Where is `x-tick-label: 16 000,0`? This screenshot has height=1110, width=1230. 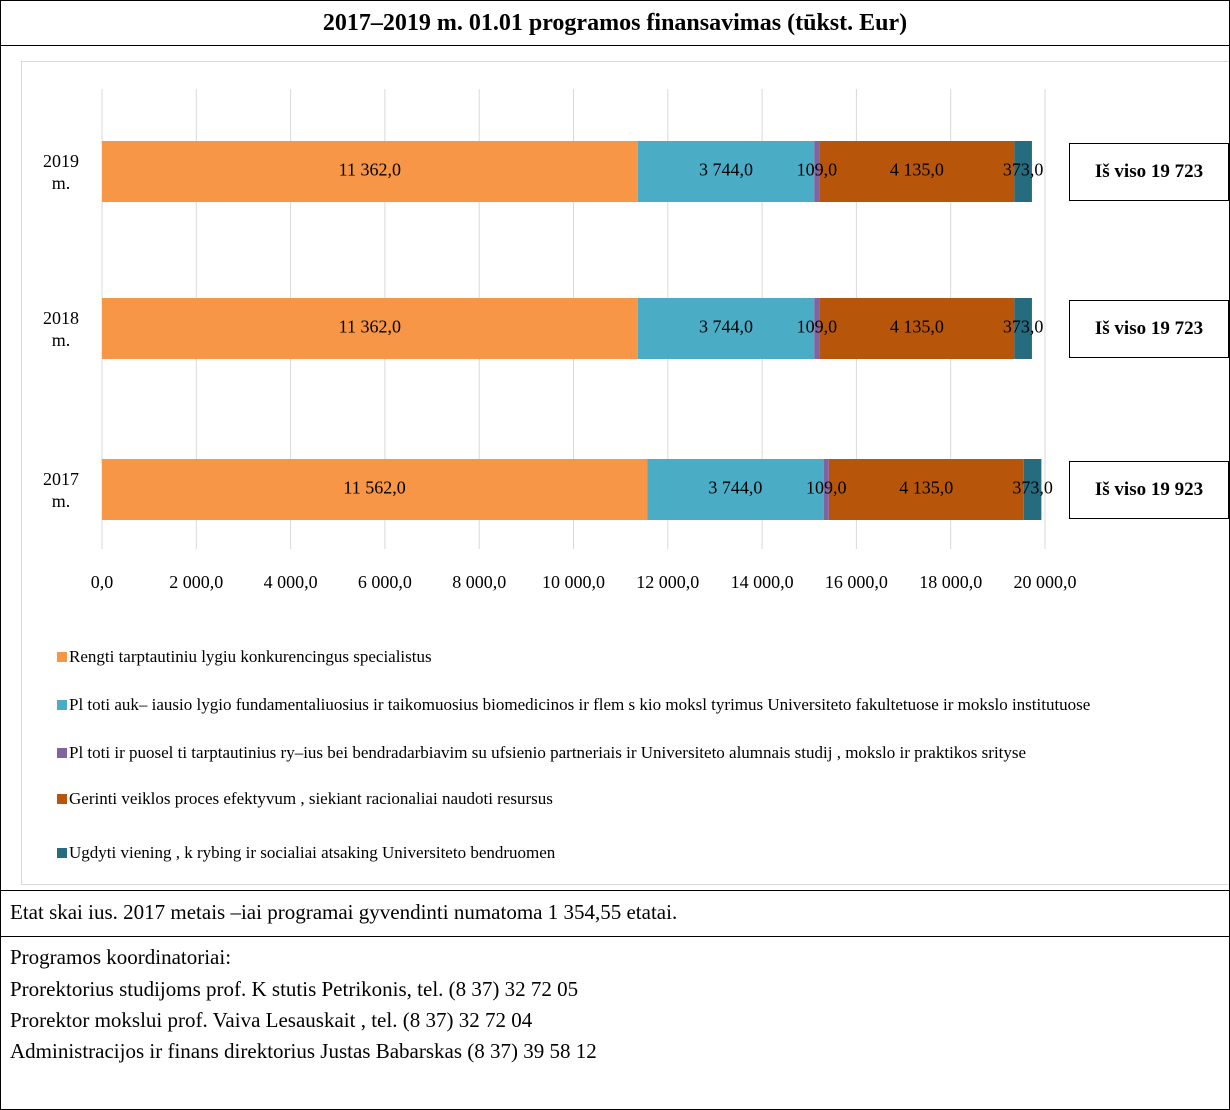
x-tick-label: 16 000,0 is located at coordinates (856, 582).